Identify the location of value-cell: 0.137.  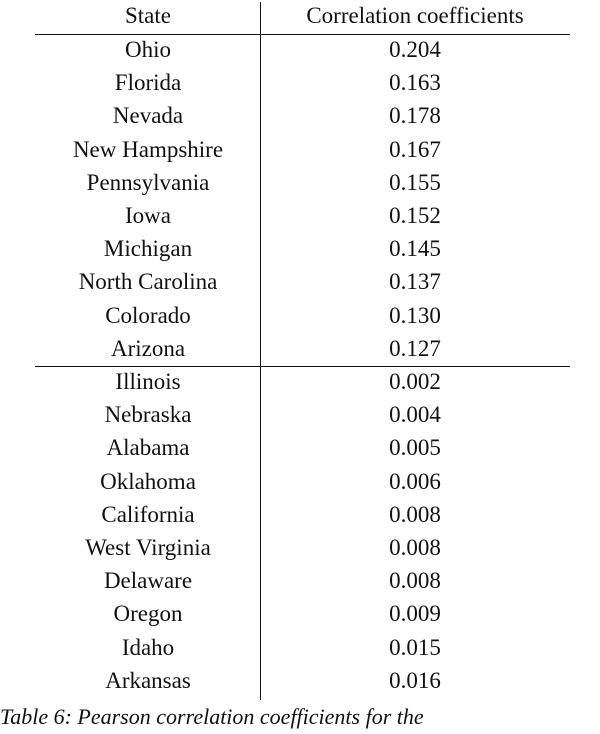
(415, 282).